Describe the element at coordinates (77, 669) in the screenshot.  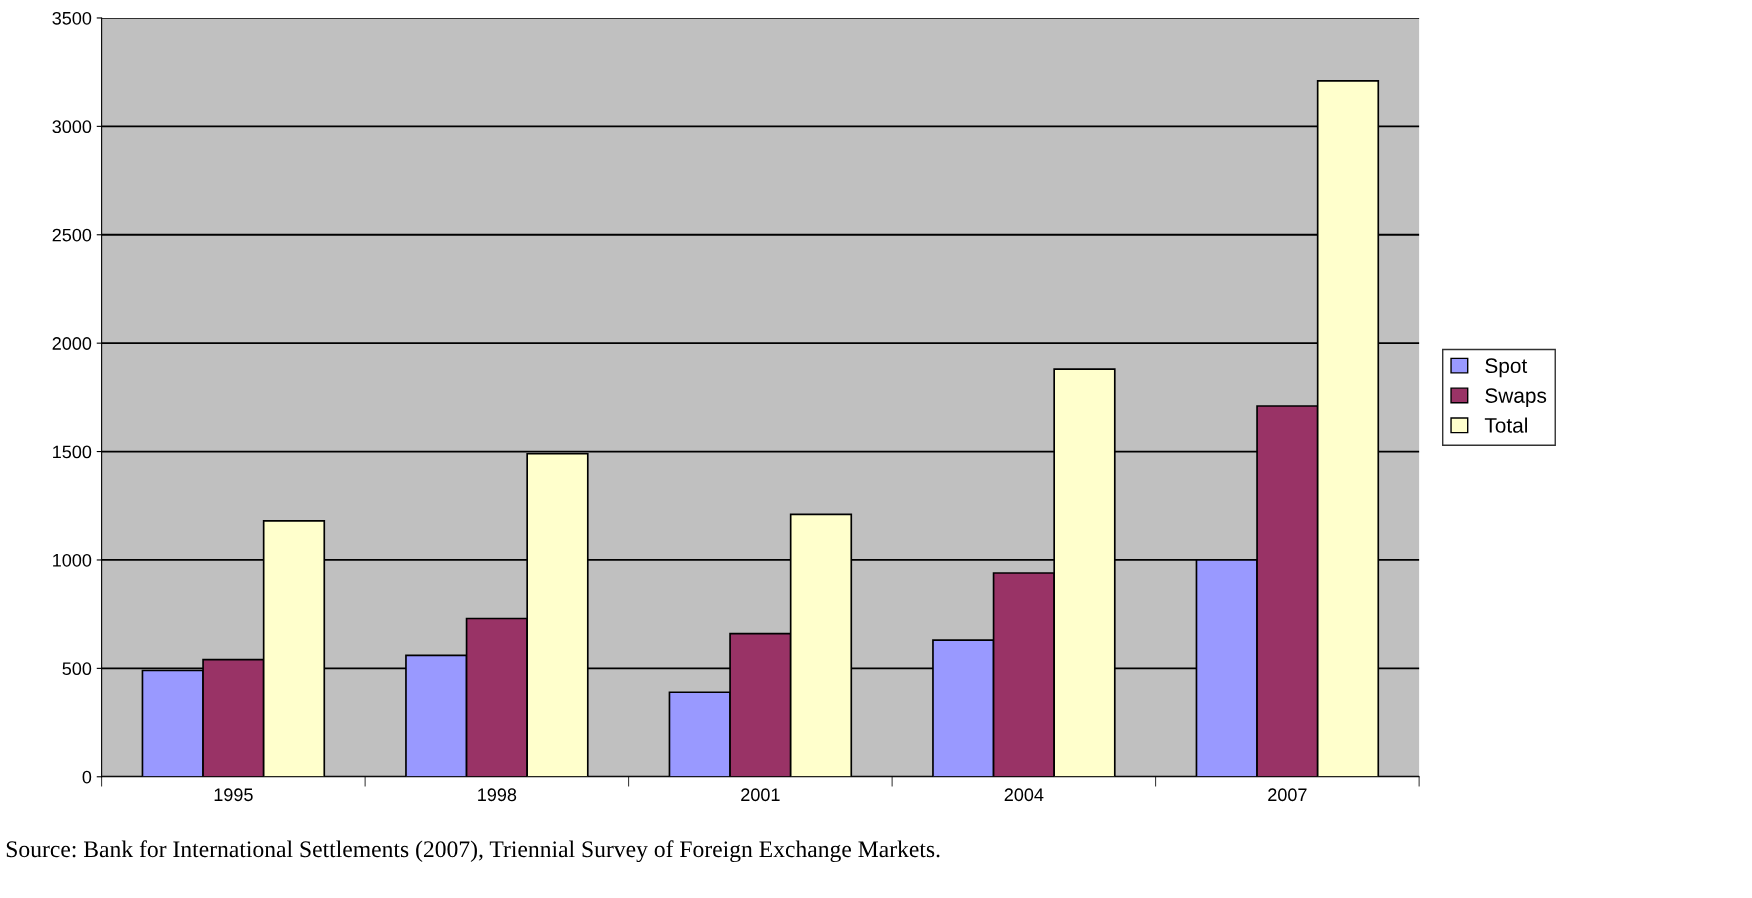
I see `y-tick-label: 500` at that location.